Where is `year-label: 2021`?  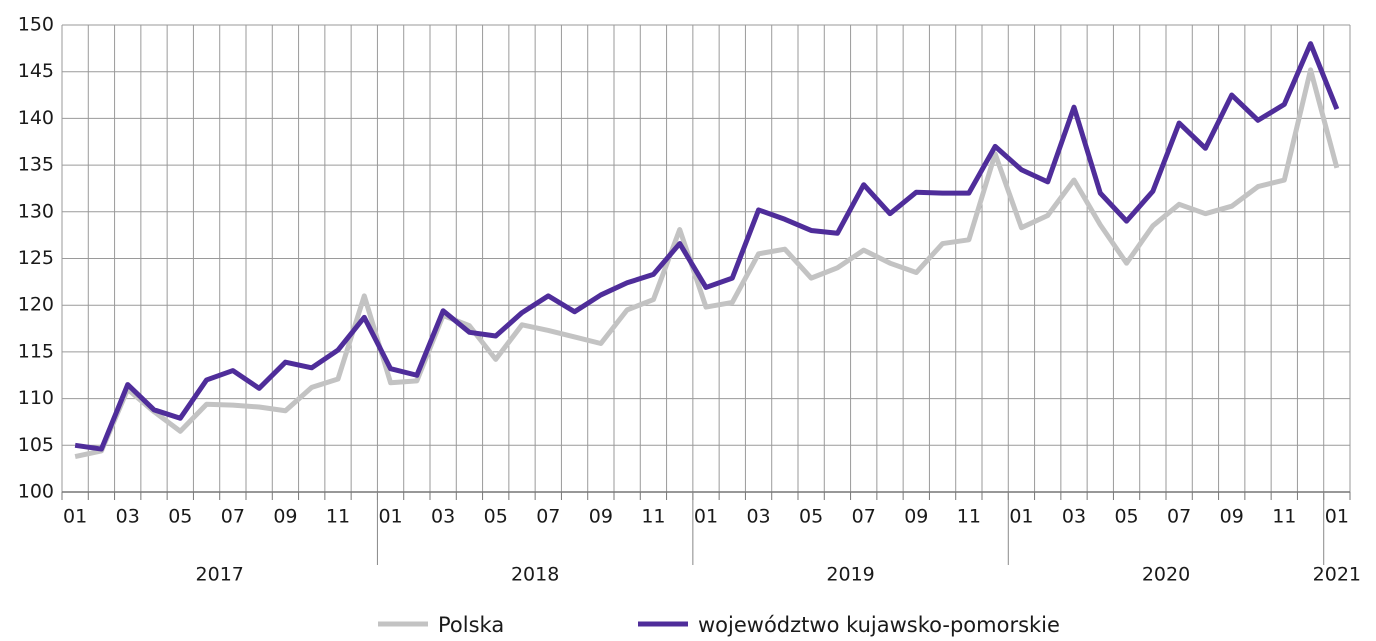 year-label: 2021 is located at coordinates (1337, 575).